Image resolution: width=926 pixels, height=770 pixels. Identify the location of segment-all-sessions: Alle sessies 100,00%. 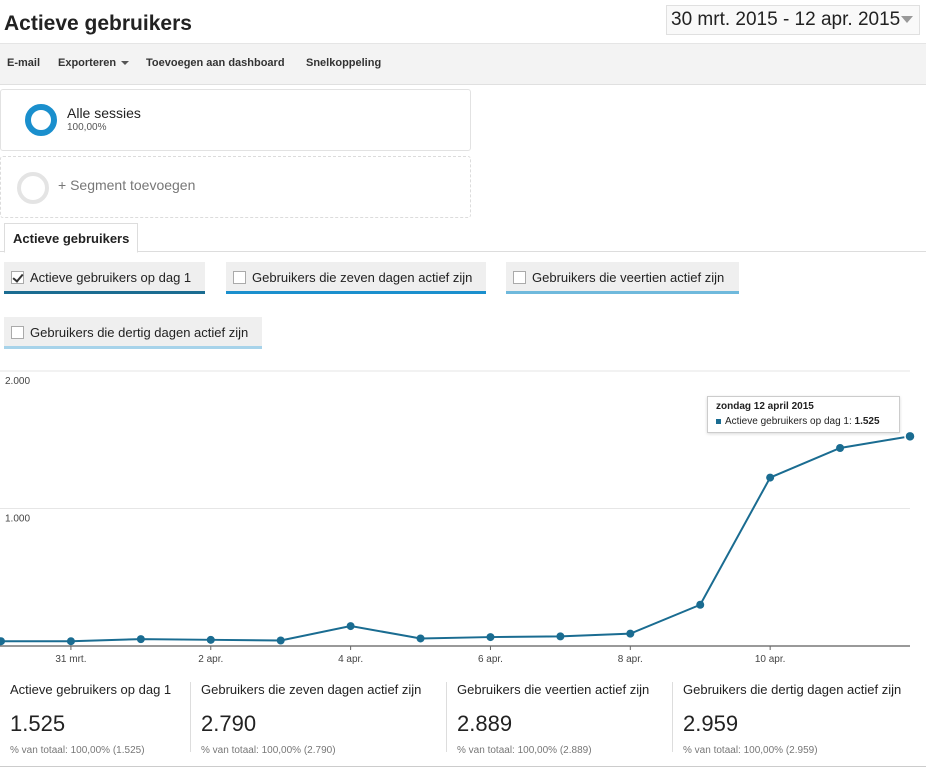
(235, 120).